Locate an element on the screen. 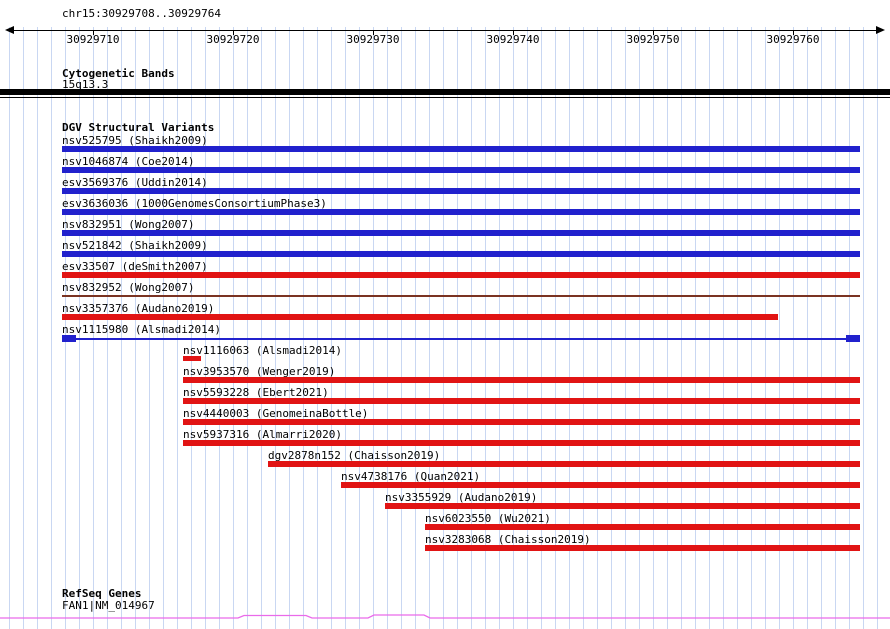 The width and height of the screenshot is (890, 629). ruler-tick-label: 30929740 is located at coordinates (513, 39).